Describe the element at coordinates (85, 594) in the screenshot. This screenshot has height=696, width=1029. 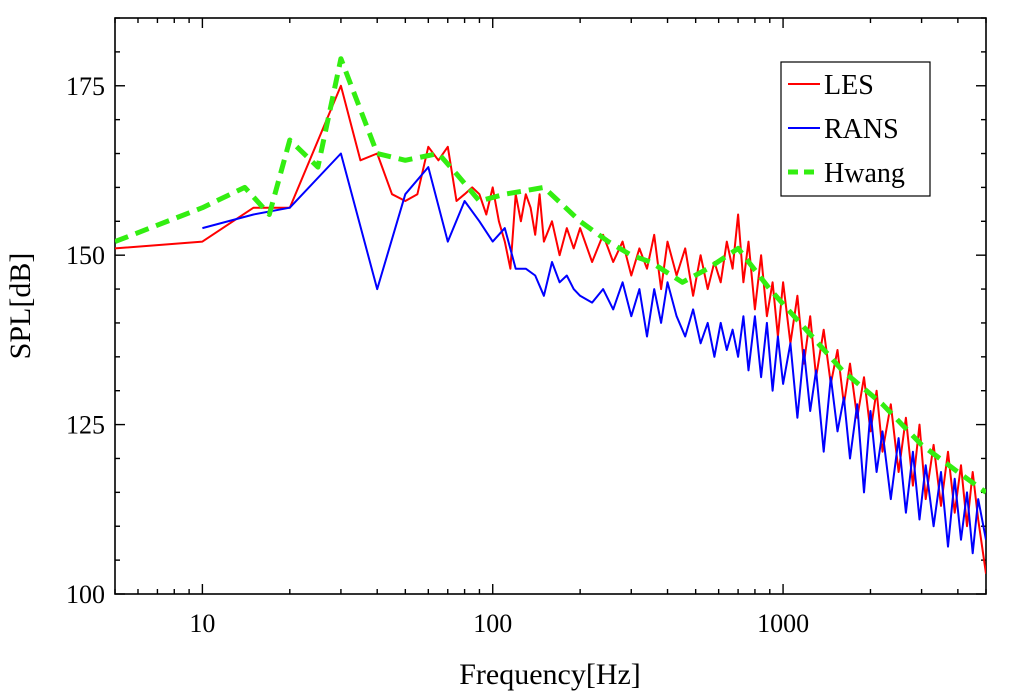
I see `y-tick-label: 100` at that location.